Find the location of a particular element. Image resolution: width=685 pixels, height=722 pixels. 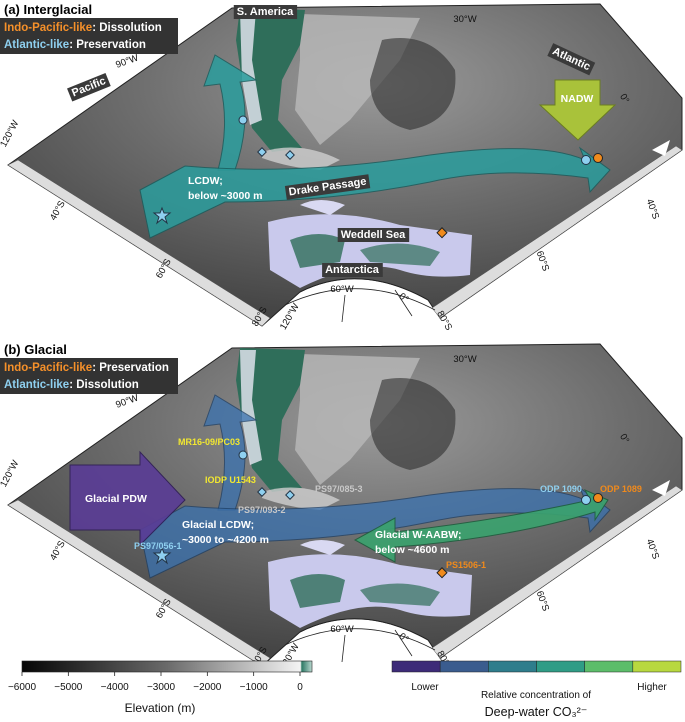

colorbar-tick-label: 0 is located at coordinates (300, 687).